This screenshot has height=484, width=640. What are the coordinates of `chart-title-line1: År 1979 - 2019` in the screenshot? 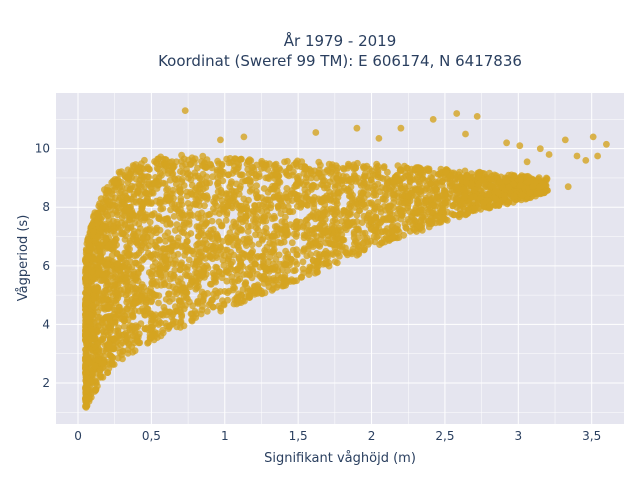 It's located at (340, 40).